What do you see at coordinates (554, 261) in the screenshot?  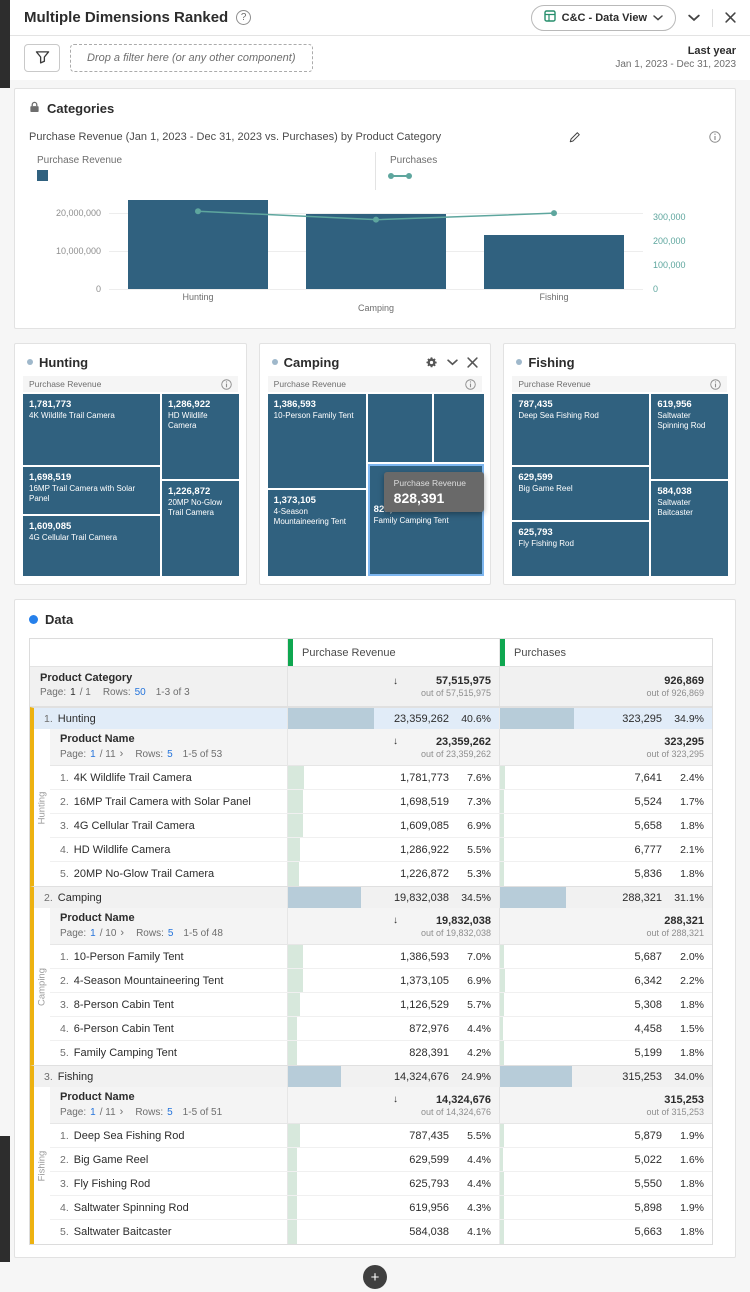 I see `revenue-bar-fishing` at bounding box center [554, 261].